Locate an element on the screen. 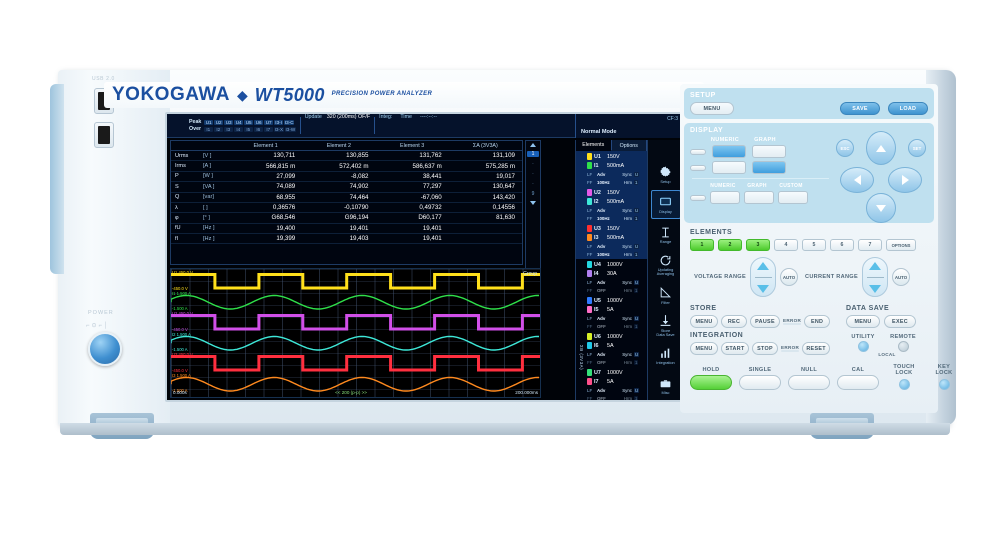  tab-elements: Elements is located at coordinates (594, 145).